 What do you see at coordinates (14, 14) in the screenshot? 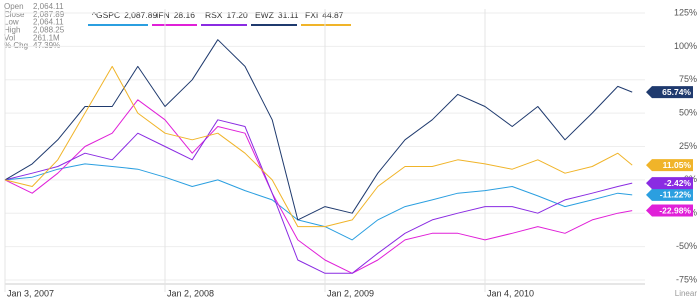
I see `info-label: Close` at bounding box center [14, 14].